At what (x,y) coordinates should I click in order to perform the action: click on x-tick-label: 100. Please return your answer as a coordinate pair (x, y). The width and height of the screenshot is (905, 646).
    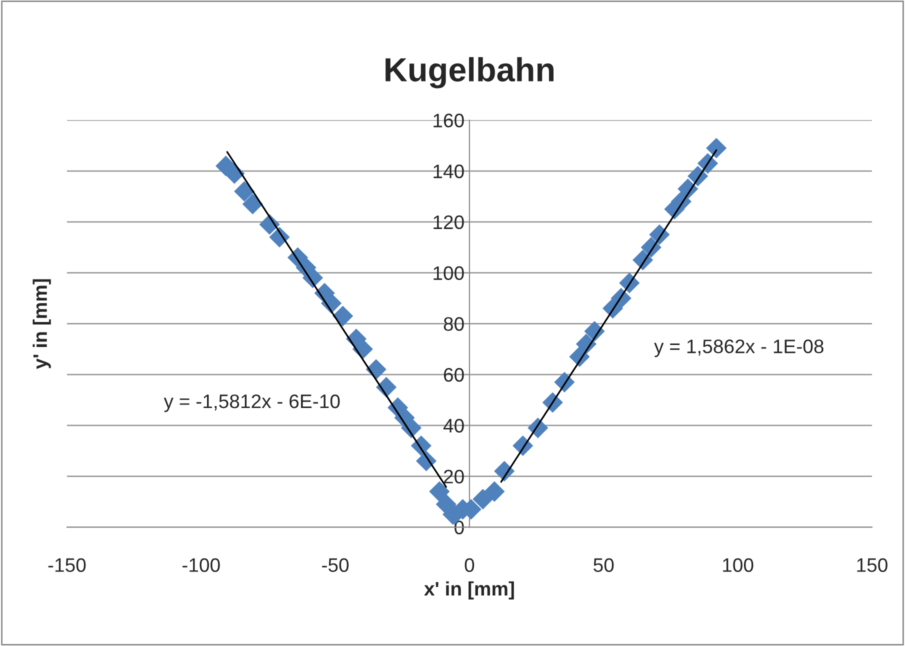
    Looking at the image, I should click on (738, 565).